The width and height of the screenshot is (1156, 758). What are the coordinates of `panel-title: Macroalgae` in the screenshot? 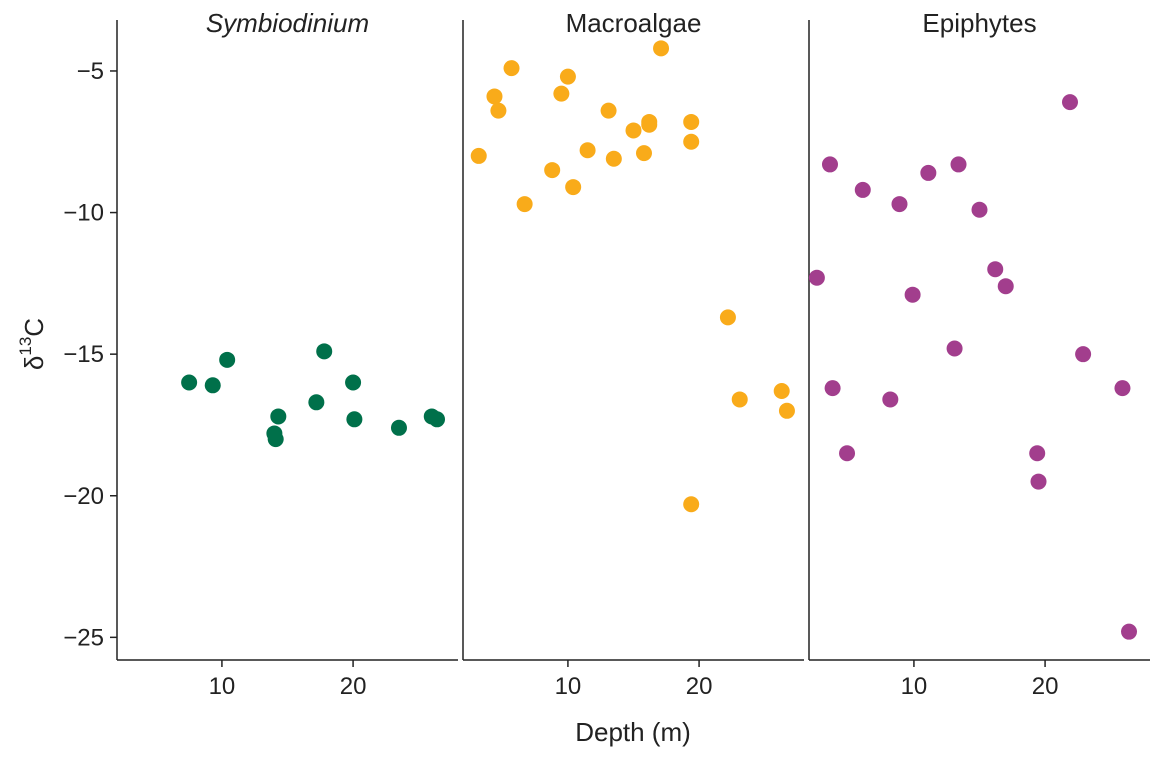 It's located at (634, 23).